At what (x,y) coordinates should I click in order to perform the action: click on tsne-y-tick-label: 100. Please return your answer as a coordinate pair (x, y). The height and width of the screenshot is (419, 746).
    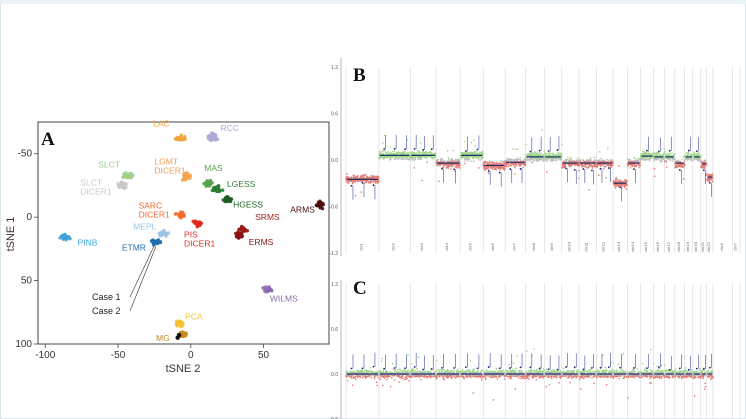
    Looking at the image, I should click on (23, 344).